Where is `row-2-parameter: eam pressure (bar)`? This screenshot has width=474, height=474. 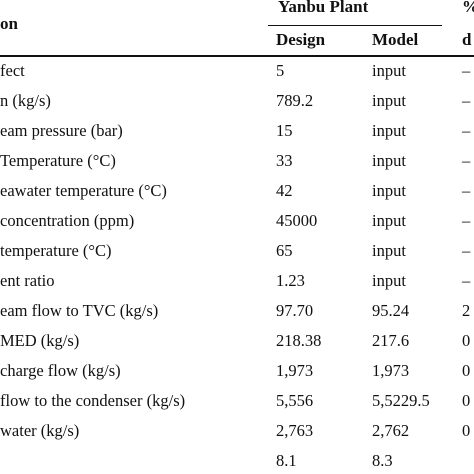 row-2-parameter: eam pressure (bar) is located at coordinates (61, 130).